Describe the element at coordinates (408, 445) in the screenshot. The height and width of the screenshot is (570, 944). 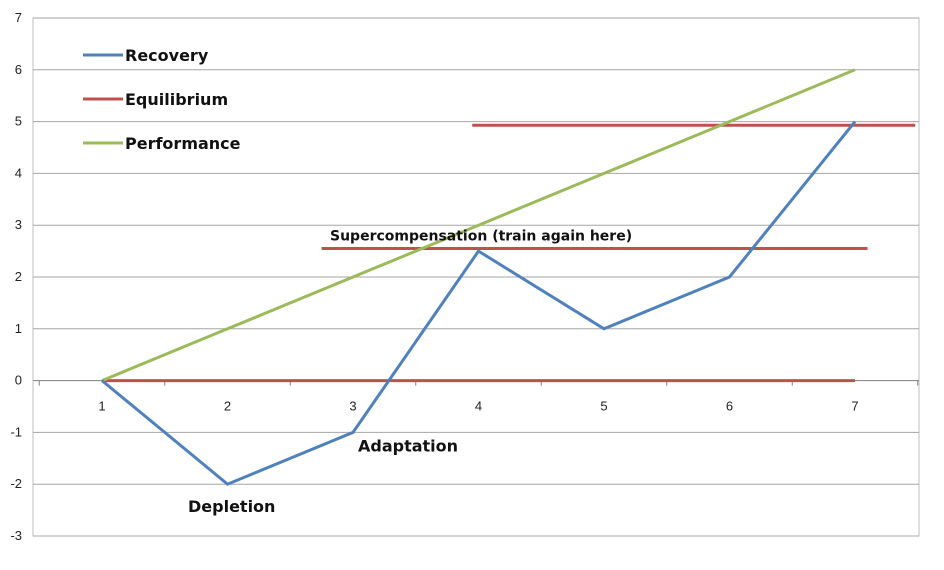
I see `annotation-adaptation: Adaptation` at that location.